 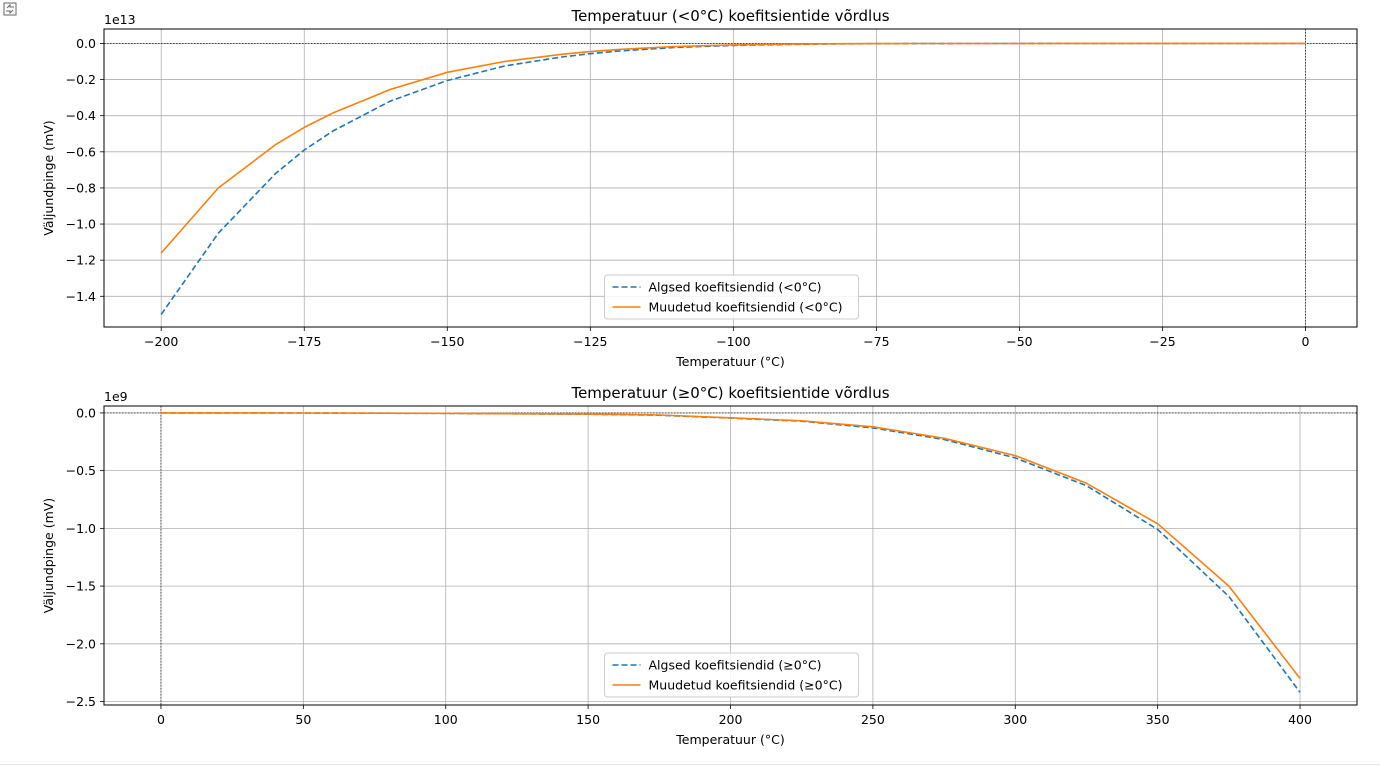 I want to click on legend-label-1: Algsed koefitsiendid (≥0°C), so click(x=735, y=665).